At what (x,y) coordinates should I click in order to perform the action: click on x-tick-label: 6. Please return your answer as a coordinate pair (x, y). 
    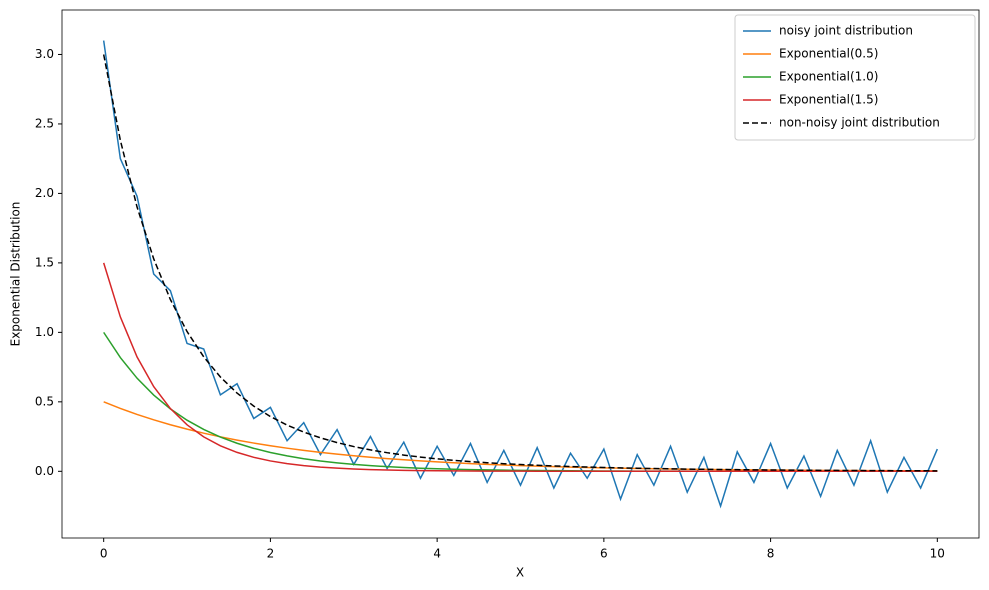
    Looking at the image, I should click on (604, 554).